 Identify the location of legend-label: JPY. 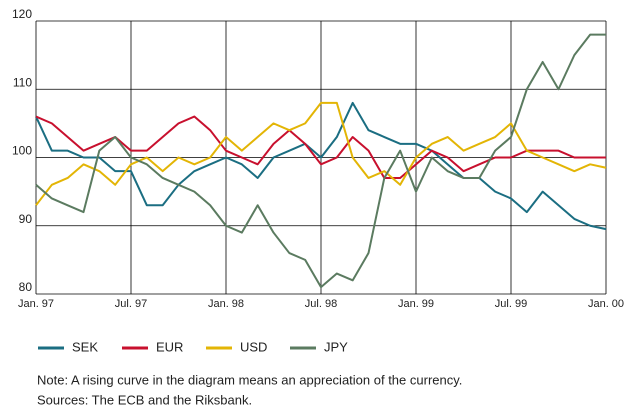
(336, 346).